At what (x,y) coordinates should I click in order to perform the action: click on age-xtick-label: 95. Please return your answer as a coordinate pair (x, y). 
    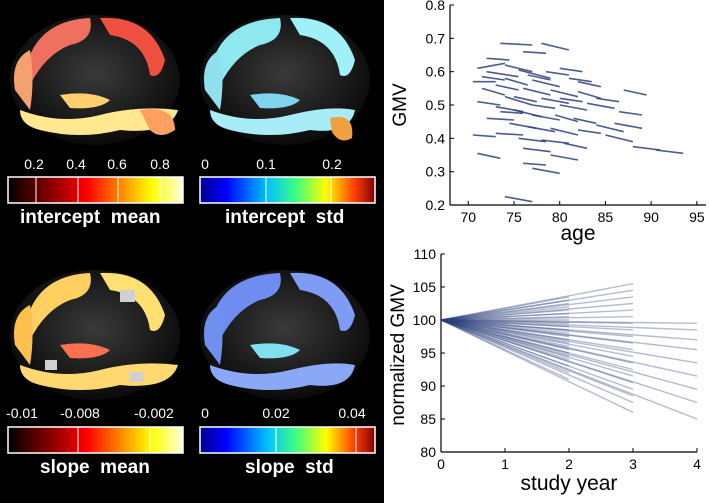
    Looking at the image, I should click on (697, 217).